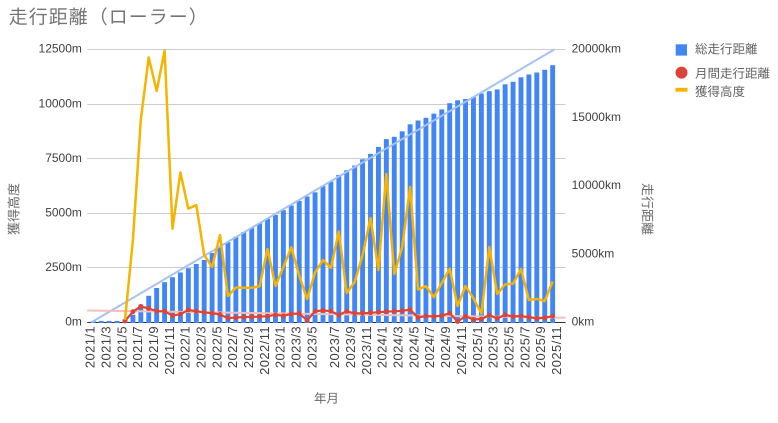 The height and width of the screenshot is (423, 778). Describe the element at coordinates (169, 350) in the screenshot. I see `svg-text: 2021/11` at that location.